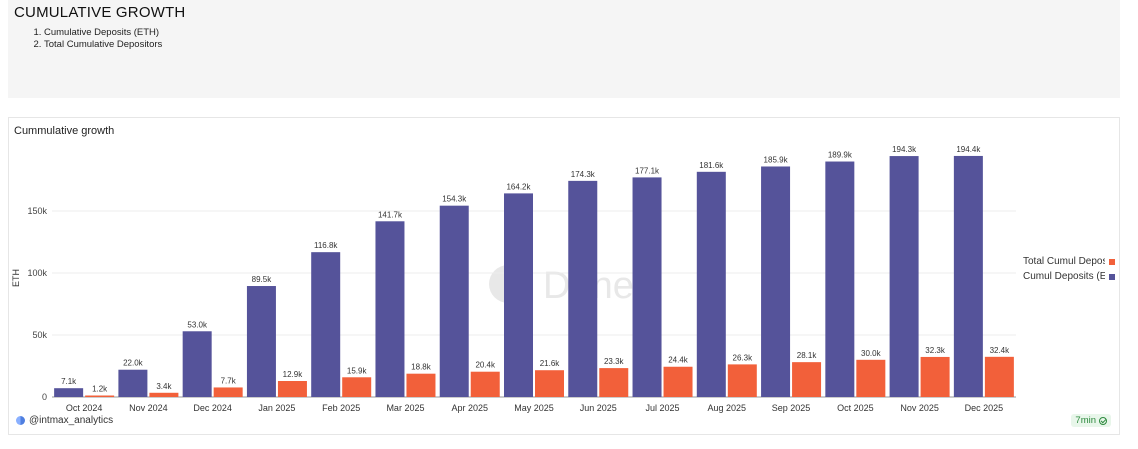  What do you see at coordinates (326, 245) in the screenshot?
I see `data-label-deposits: 116.8k` at bounding box center [326, 245].